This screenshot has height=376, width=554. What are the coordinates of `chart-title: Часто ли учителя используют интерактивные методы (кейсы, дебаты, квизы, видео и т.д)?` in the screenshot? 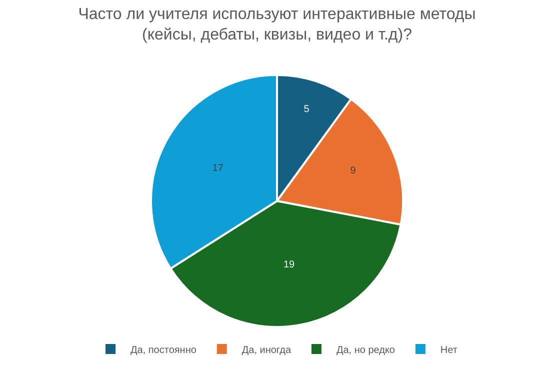 It's located at (277, 25).